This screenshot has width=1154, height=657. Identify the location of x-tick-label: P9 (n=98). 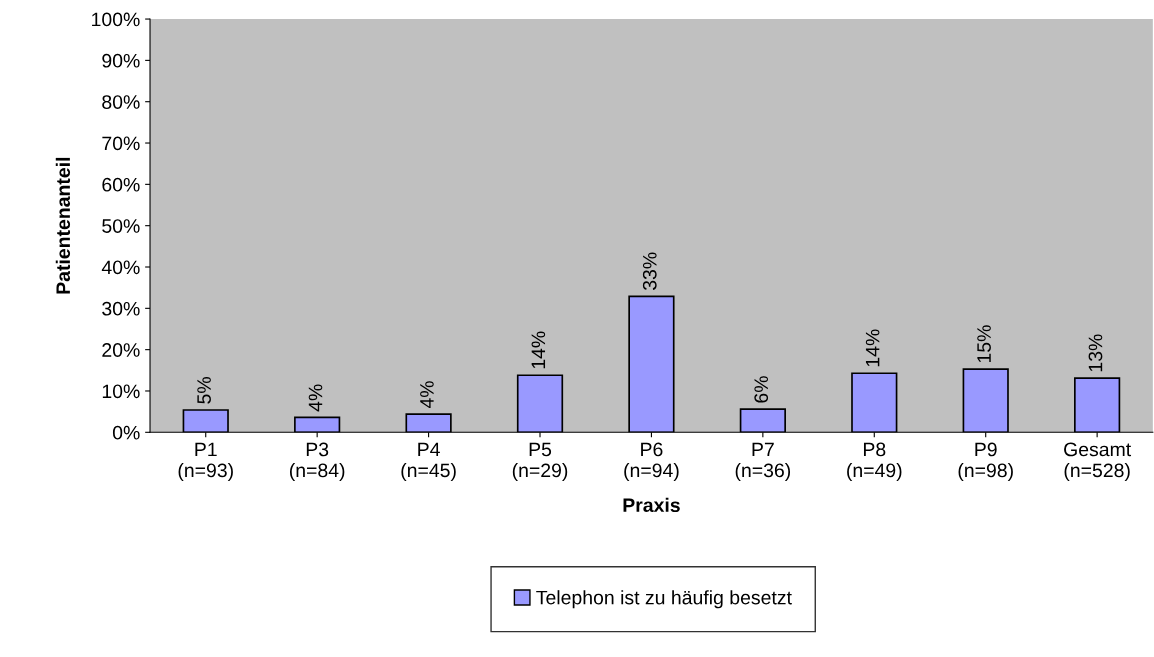
(985, 462).